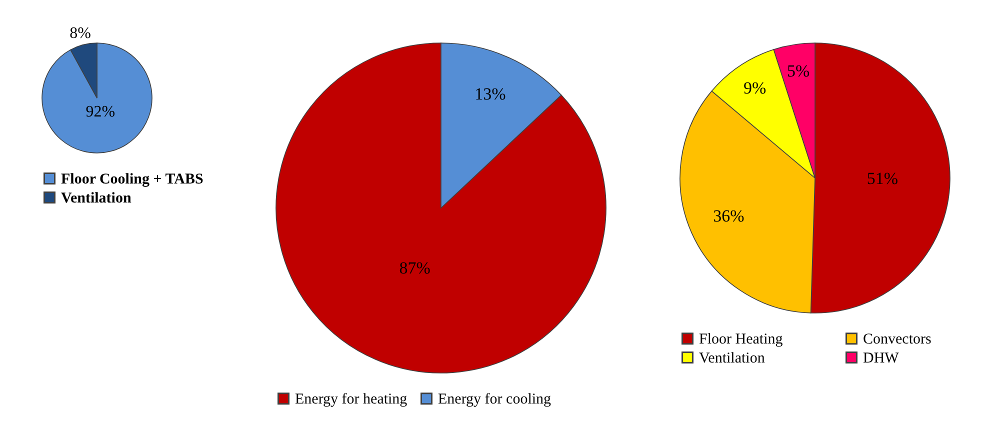  Describe the element at coordinates (414, 268) in the screenshot. I see `data-label: 87%` at that location.